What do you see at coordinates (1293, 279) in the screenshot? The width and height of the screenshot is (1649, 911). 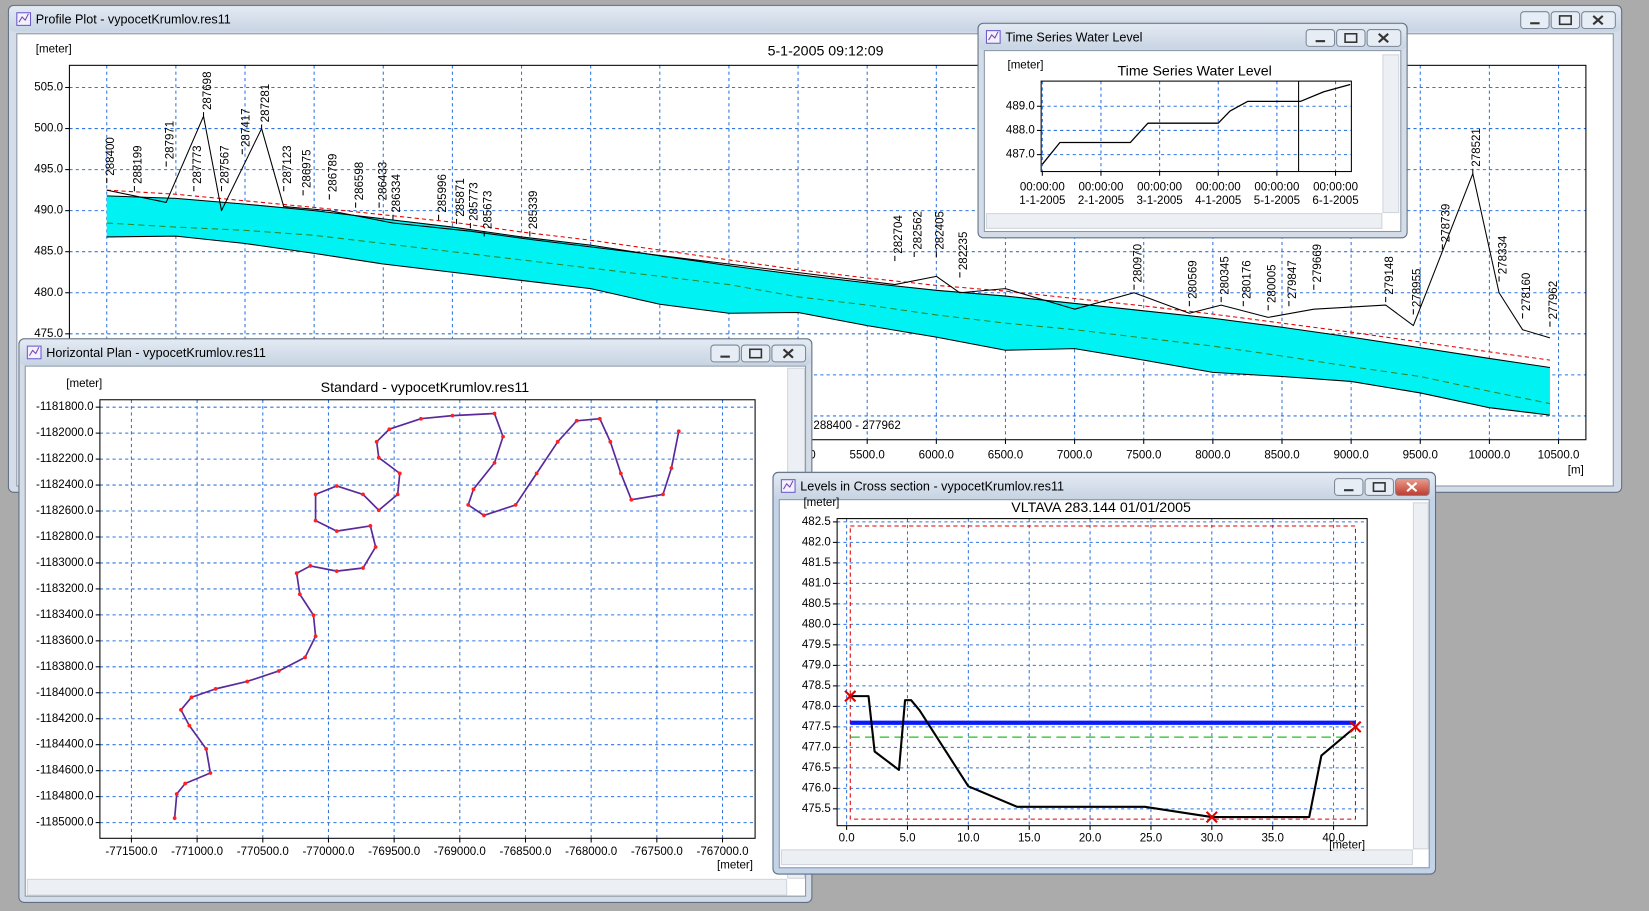 I see `station-label: 279847` at bounding box center [1293, 279].